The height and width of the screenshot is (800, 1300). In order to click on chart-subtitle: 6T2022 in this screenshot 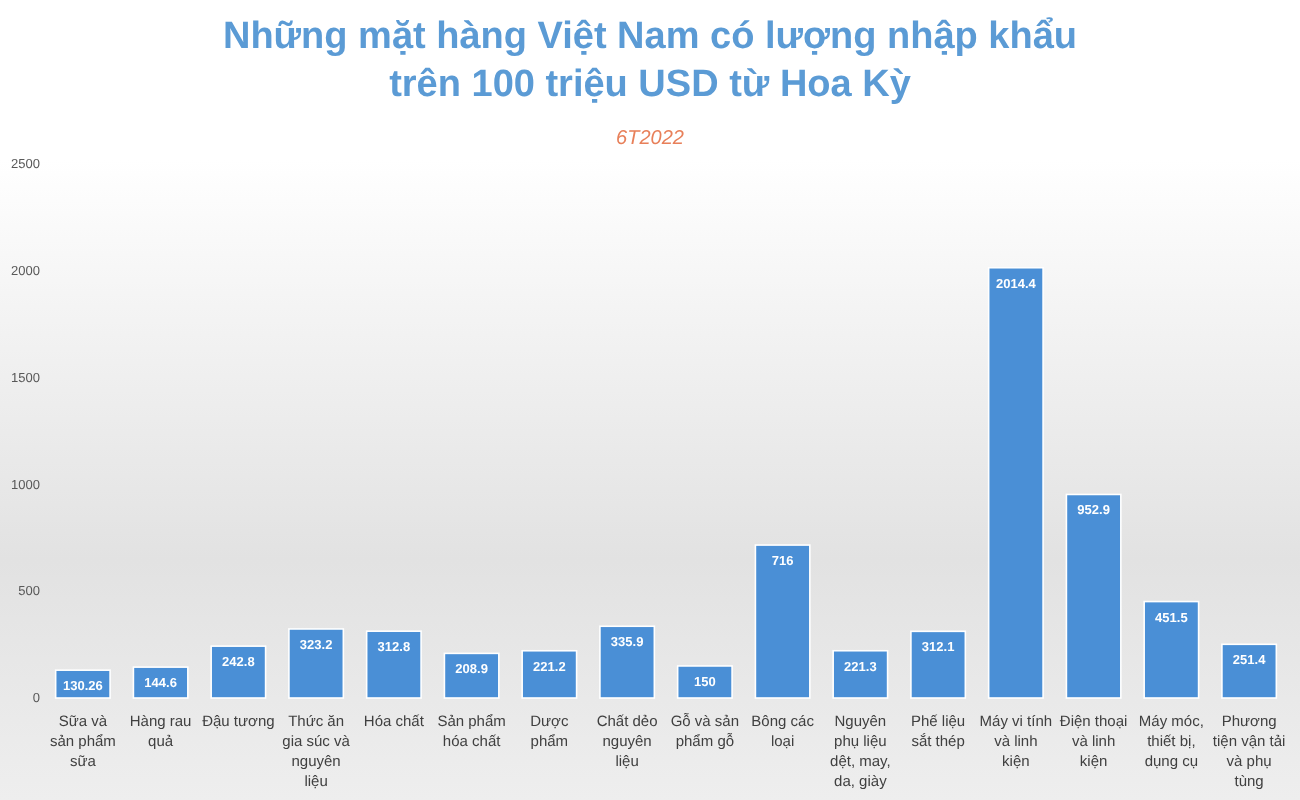, I will do `click(650, 139)`.